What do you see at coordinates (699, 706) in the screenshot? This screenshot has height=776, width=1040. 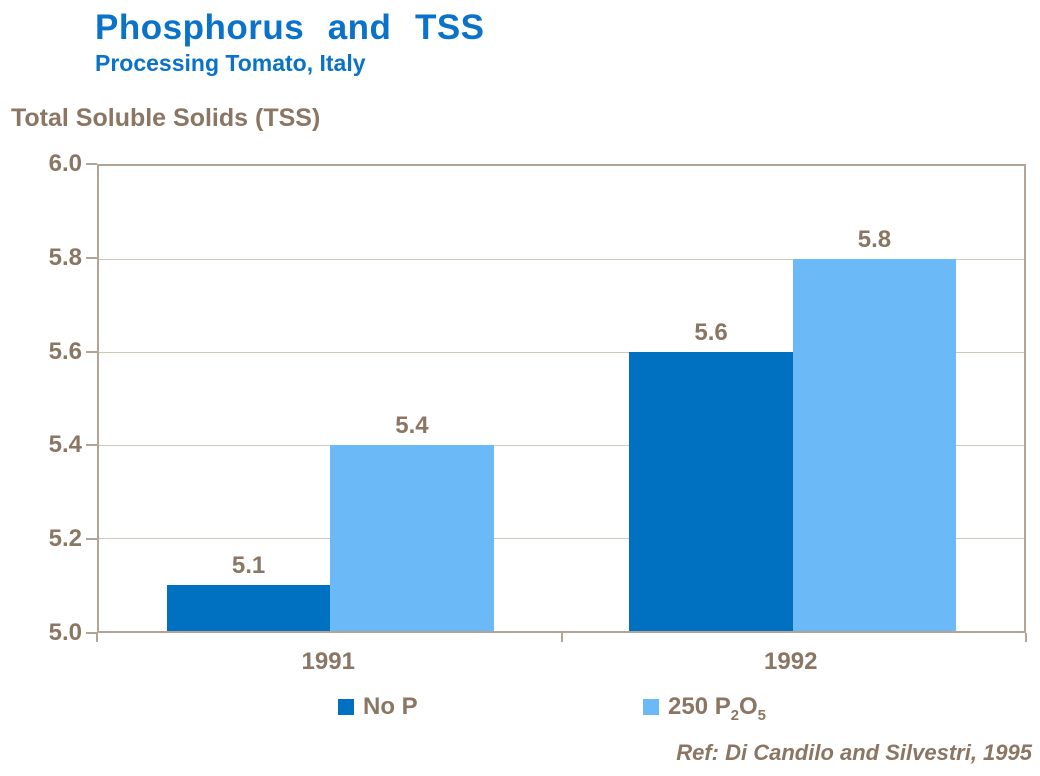 I see `legend-label-text: 250 P` at bounding box center [699, 706].